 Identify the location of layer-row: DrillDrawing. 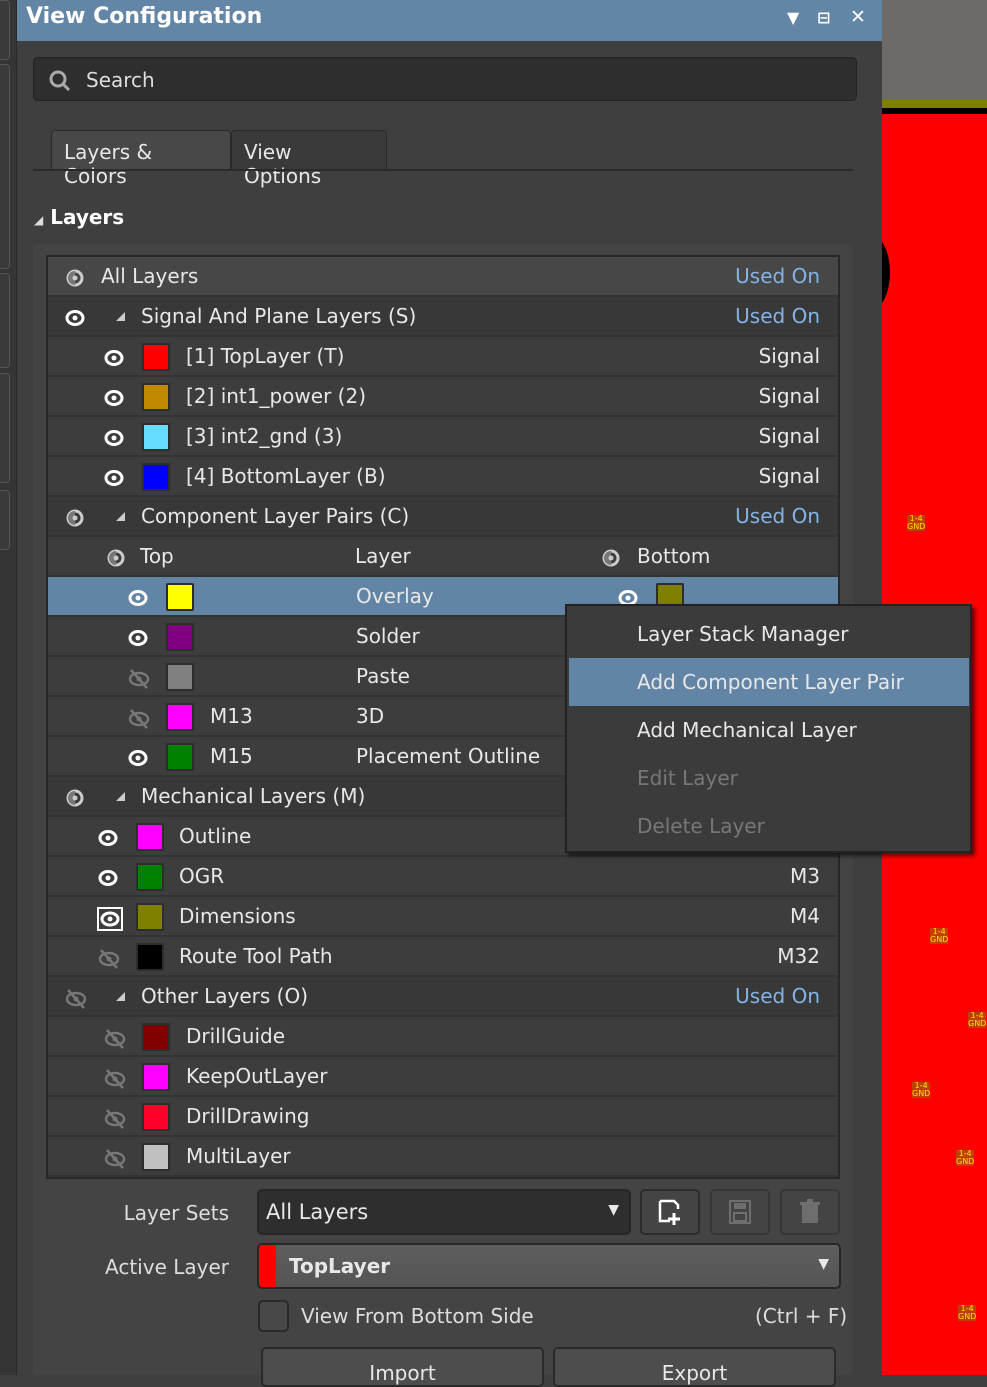
(443, 1117).